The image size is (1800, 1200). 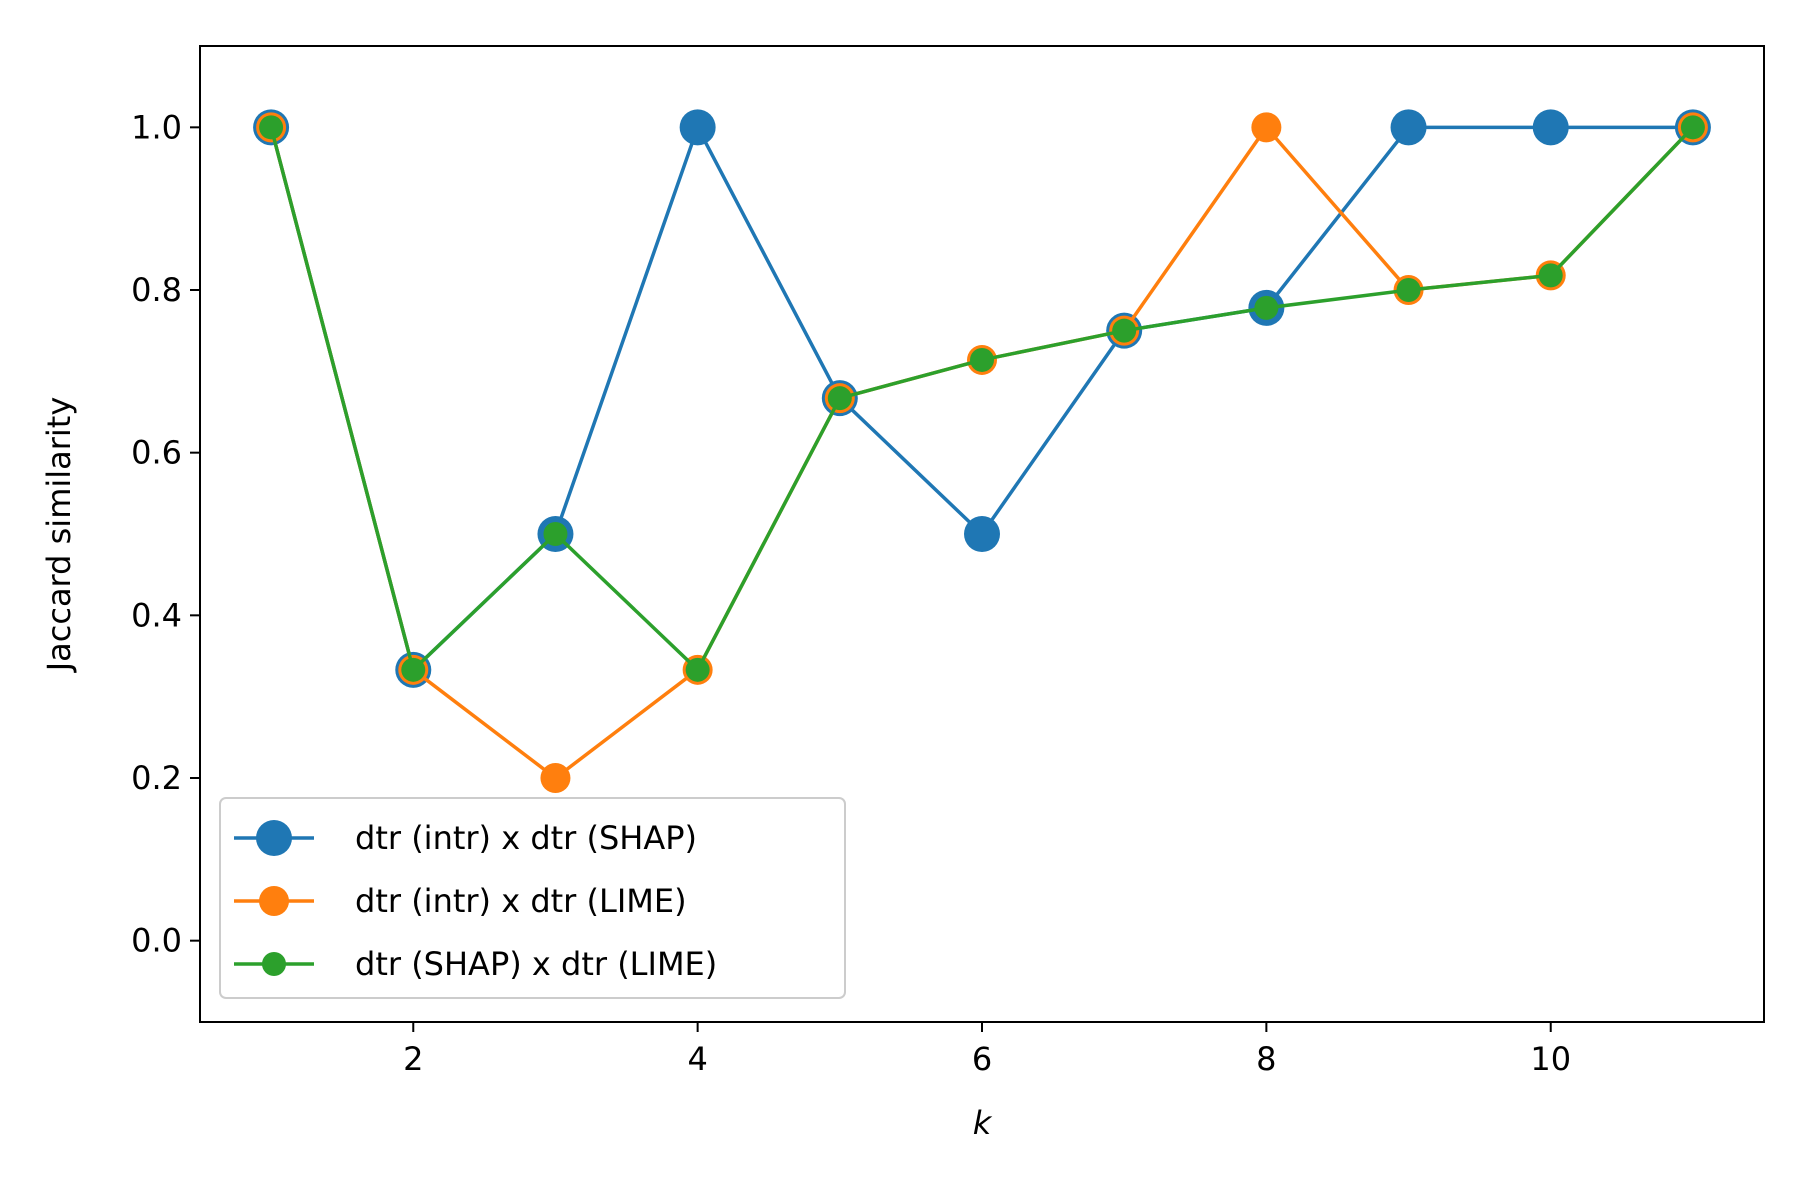 I want to click on y-tick-label: 0.8, so click(x=156, y=290).